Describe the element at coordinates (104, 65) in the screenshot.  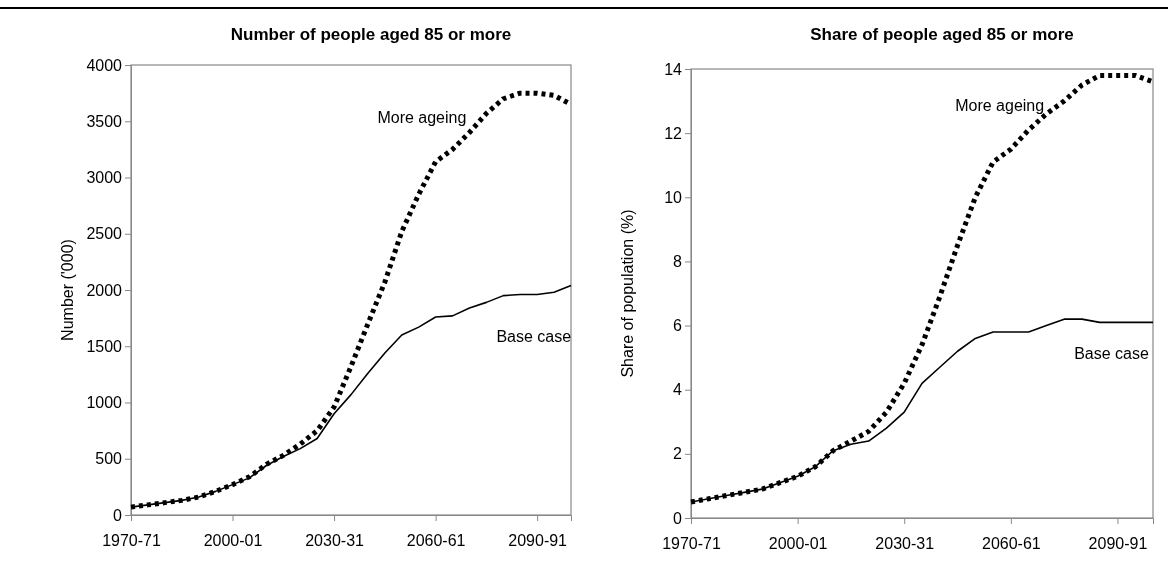
I see `y-tick-label: 4000` at that location.